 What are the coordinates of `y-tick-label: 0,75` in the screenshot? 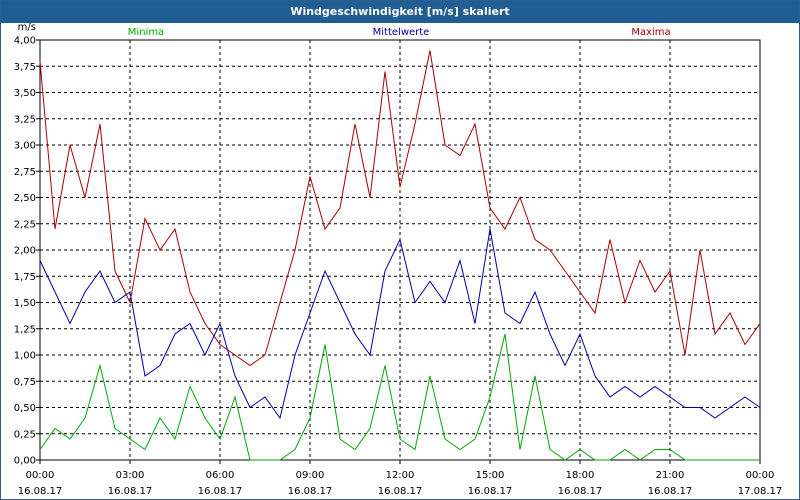 It's located at (25, 382).